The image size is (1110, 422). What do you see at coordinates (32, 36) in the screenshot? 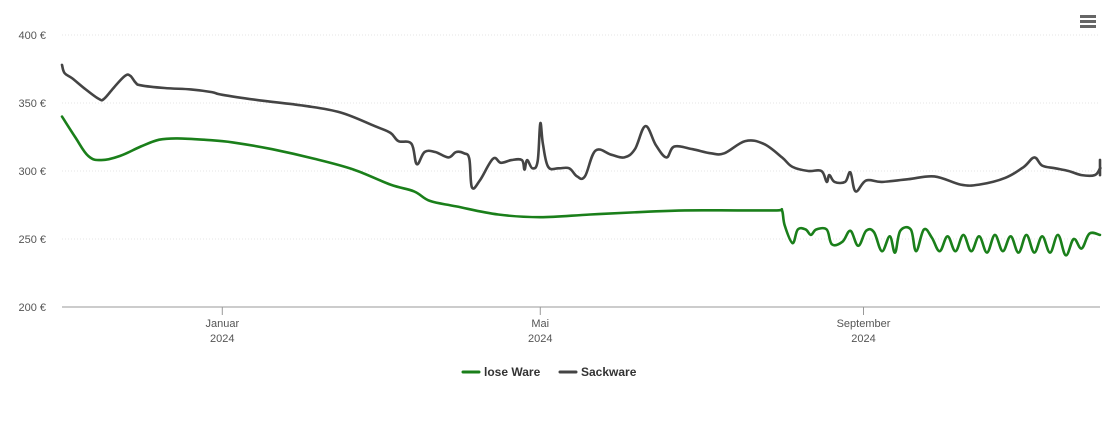
I see `y-tick-label: 400 €` at bounding box center [32, 36].